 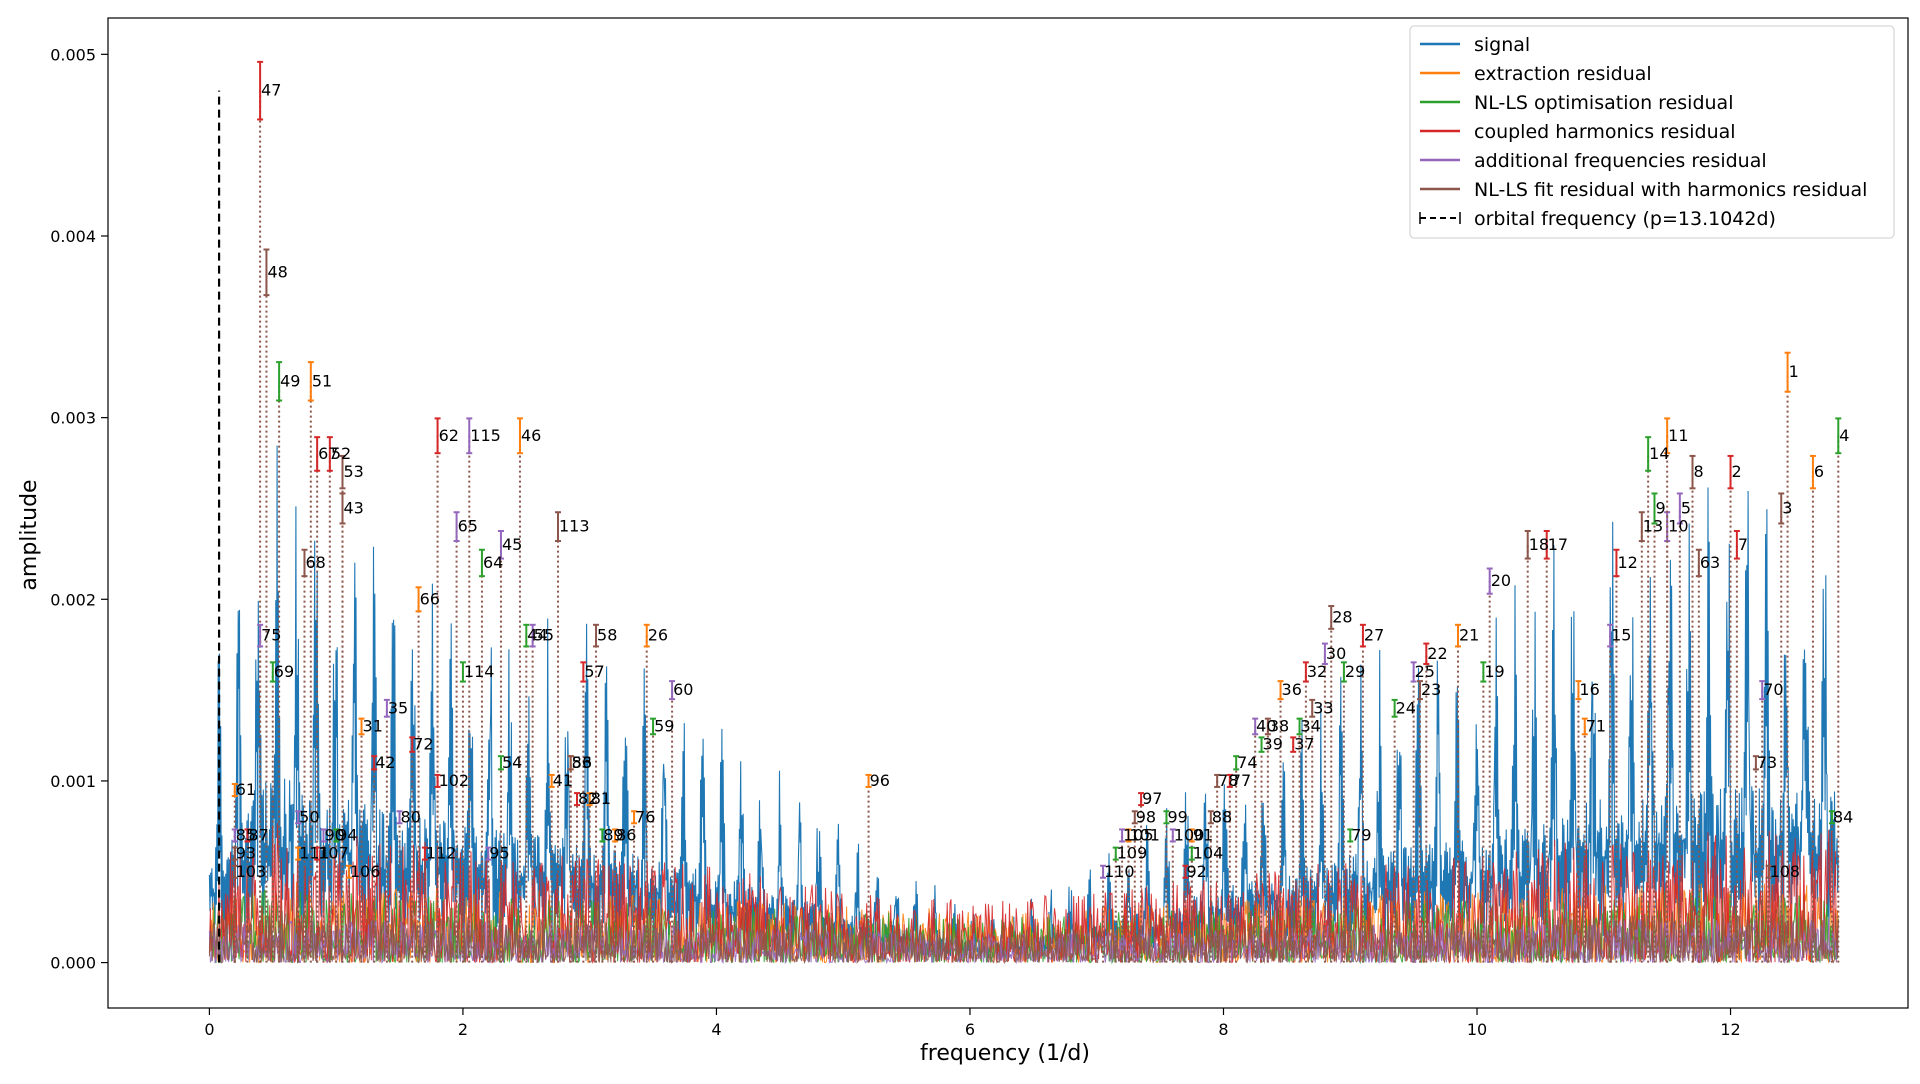 I want to click on frequency-label: 78, so click(x=1228, y=780).